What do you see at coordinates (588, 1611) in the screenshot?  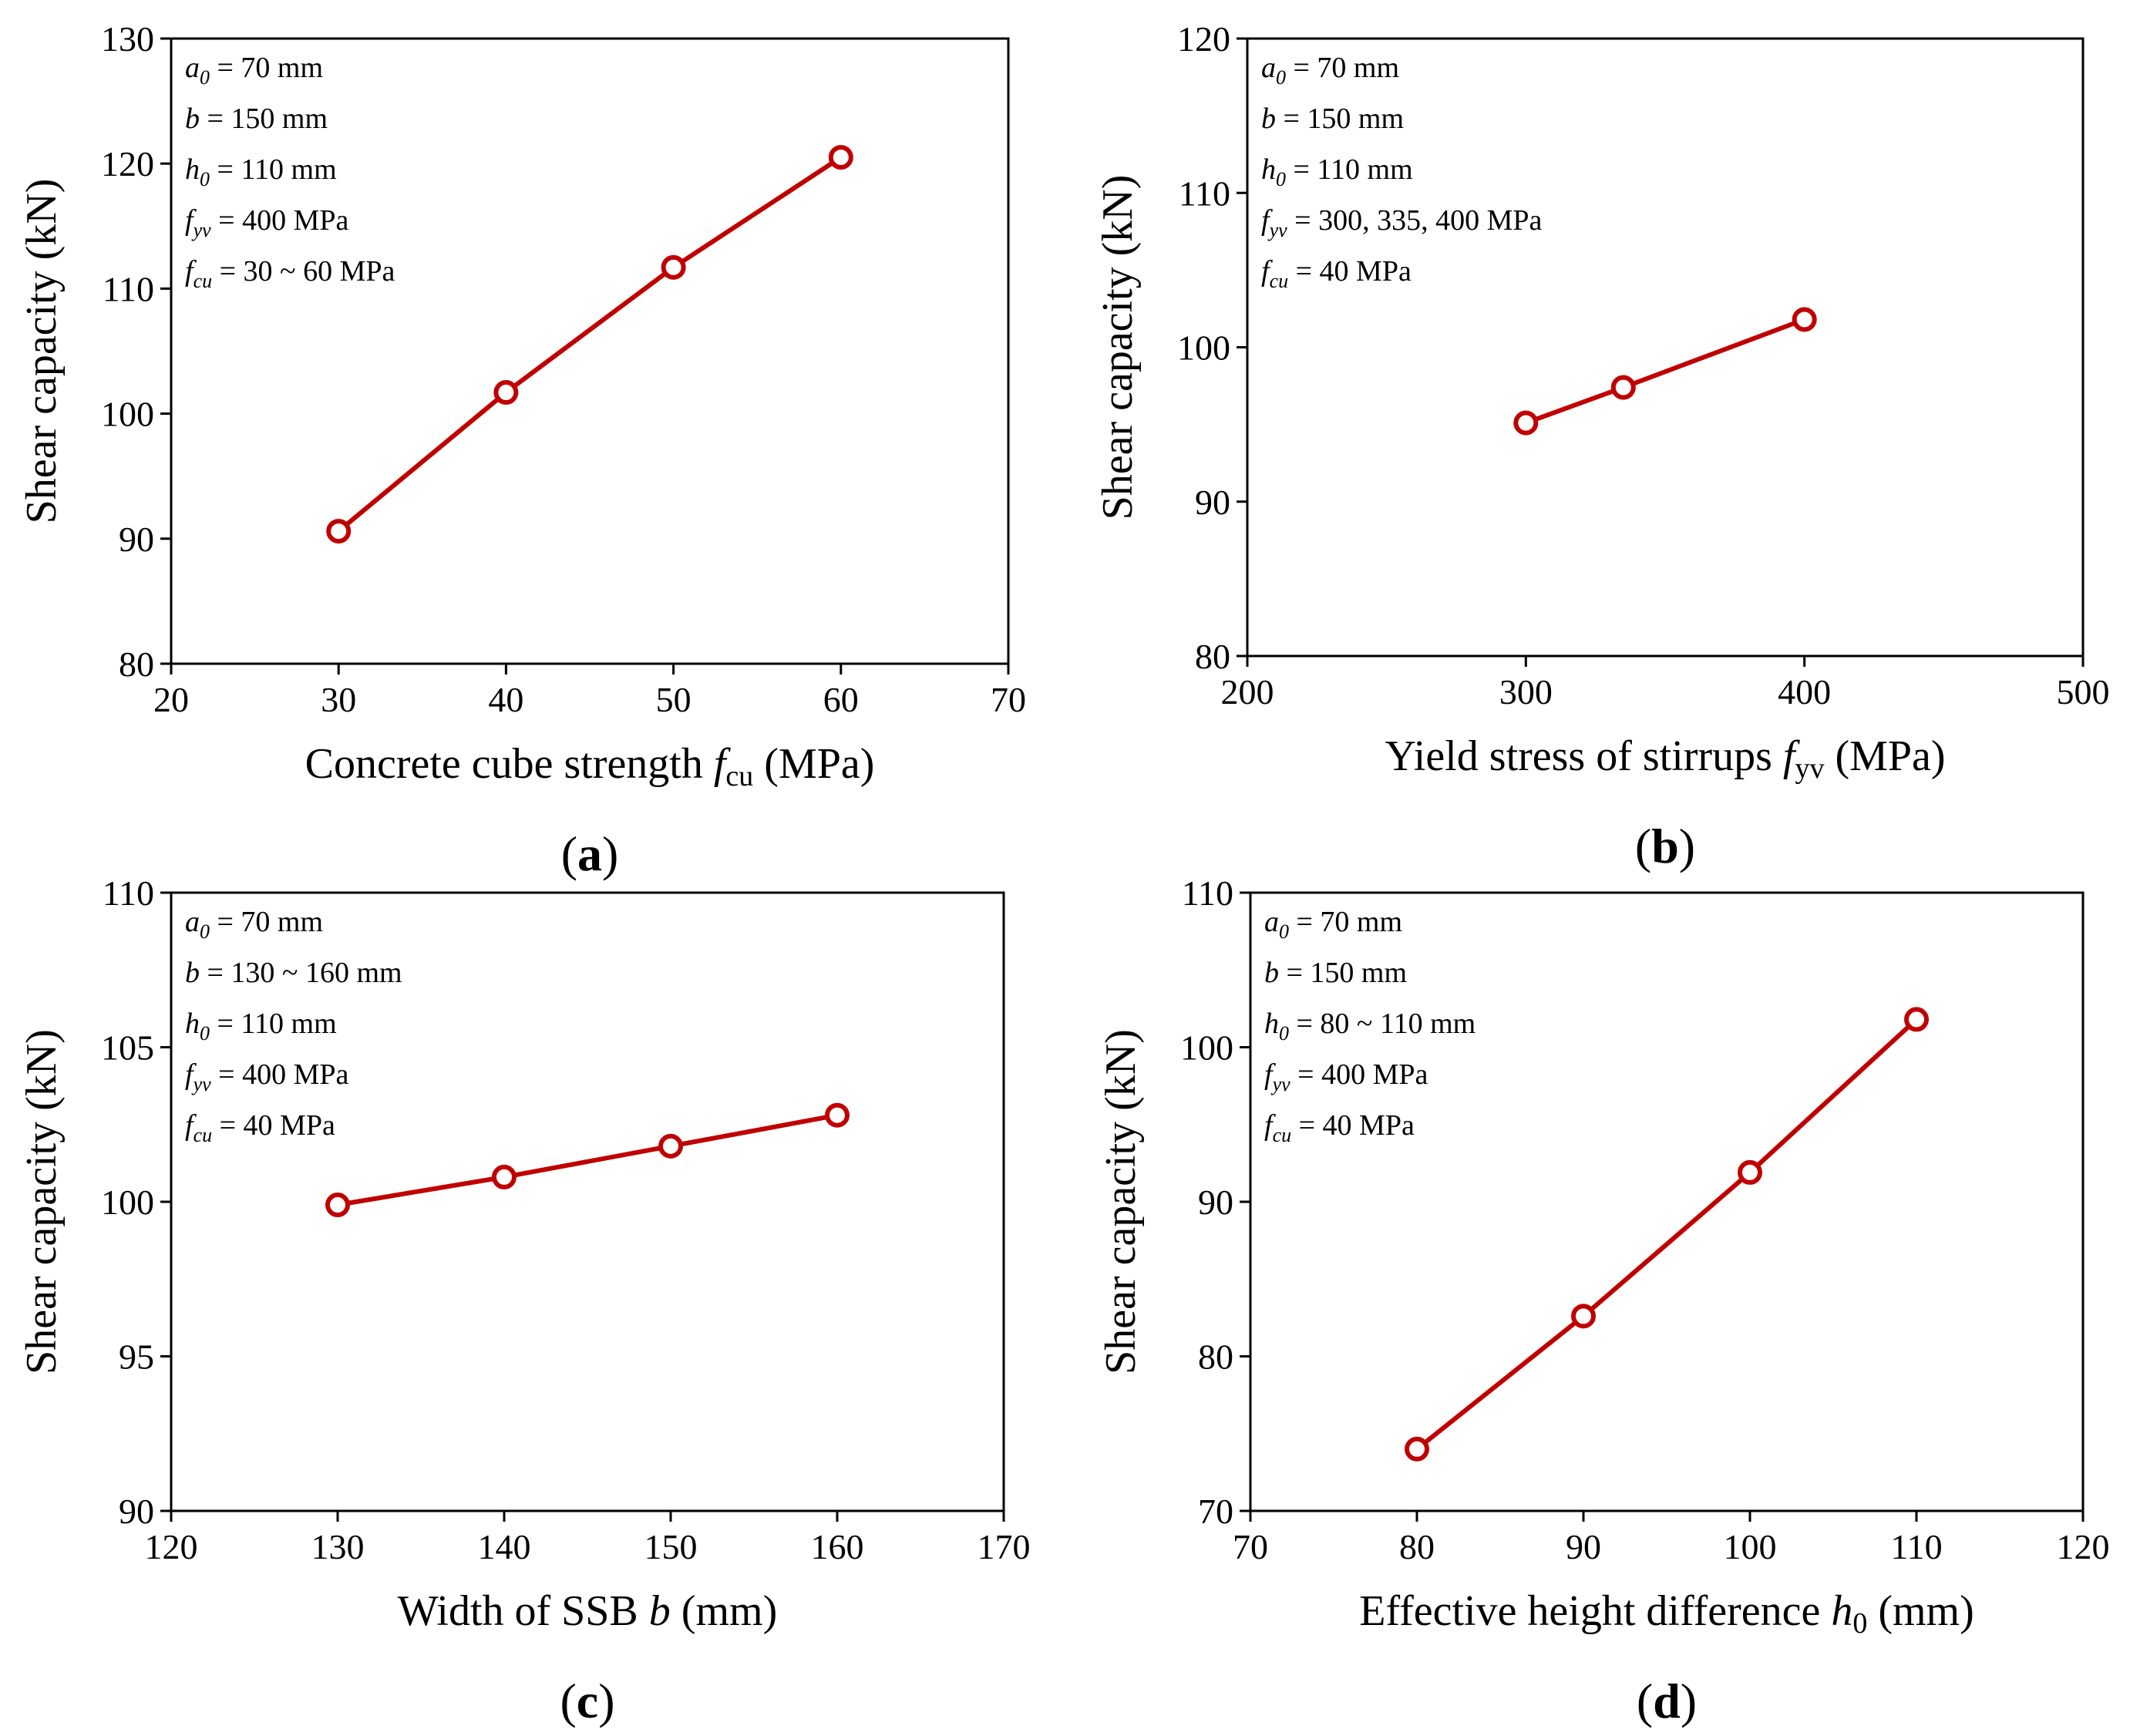 I see `x-axis-label: Width of SSB b (mm)` at bounding box center [588, 1611].